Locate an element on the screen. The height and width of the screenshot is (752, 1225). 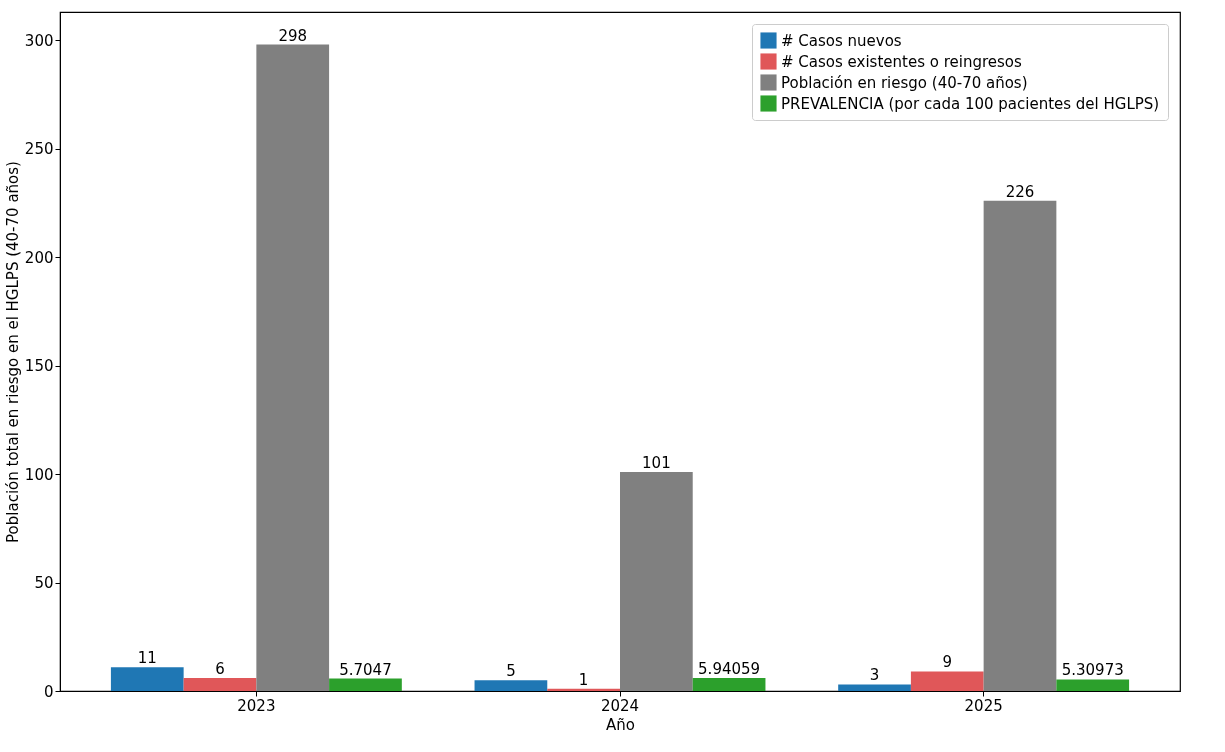
x-axis-title: Año is located at coordinates (620, 724).